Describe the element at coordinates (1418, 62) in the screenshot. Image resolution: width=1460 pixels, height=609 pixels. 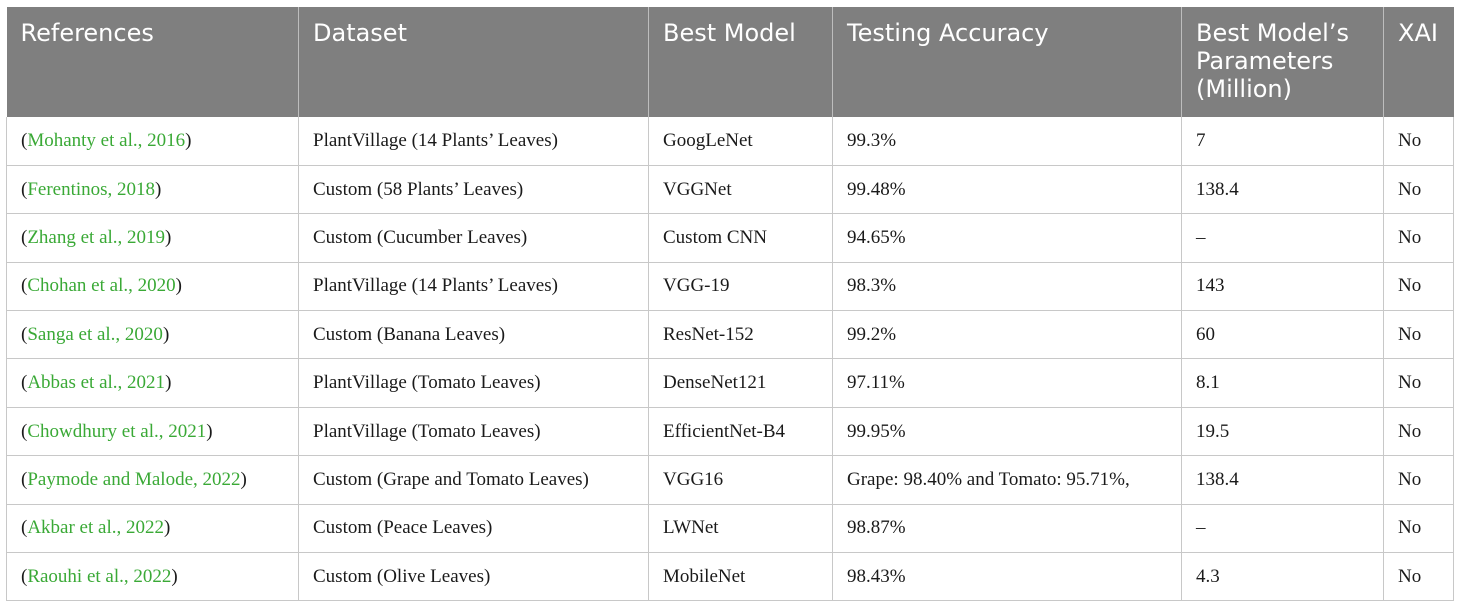
I see `header-xai: XAI` at that location.